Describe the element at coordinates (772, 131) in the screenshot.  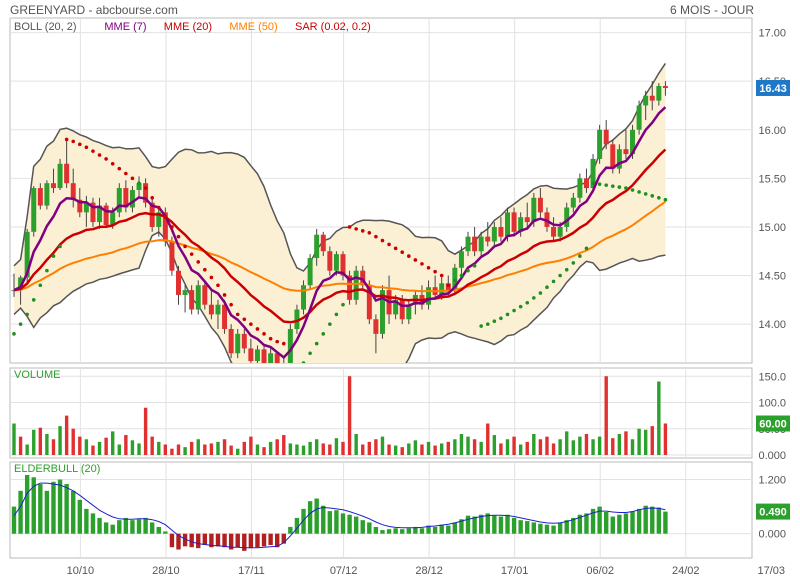
I see `price-y-tick-label: 16.00` at that location.